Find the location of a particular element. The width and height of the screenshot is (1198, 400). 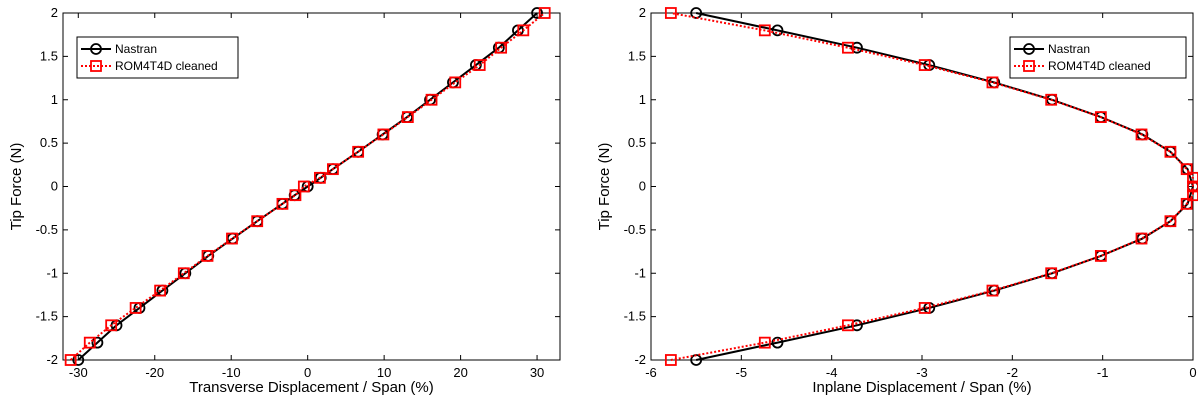

x-tick-label: -1 is located at coordinates (1103, 372).